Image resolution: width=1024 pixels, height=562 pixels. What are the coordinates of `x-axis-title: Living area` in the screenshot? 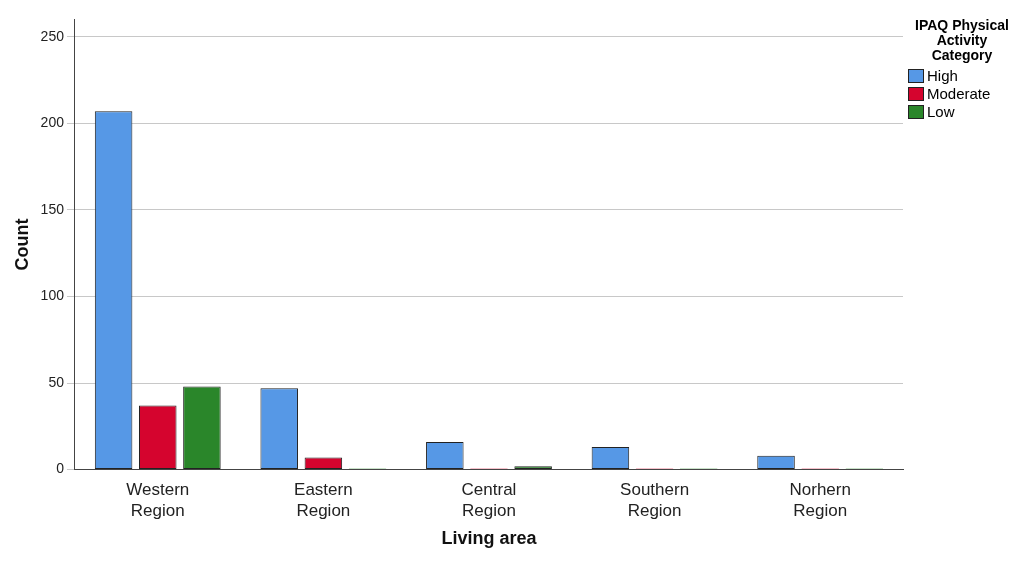 It's located at (489, 538).